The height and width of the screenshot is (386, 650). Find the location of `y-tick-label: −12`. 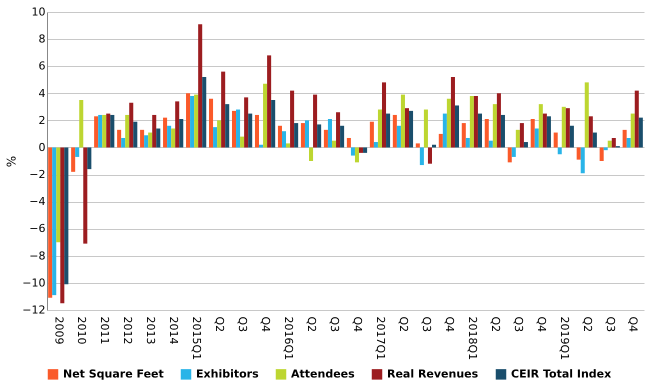

y-tick-label: −12 is located at coordinates (34, 310).